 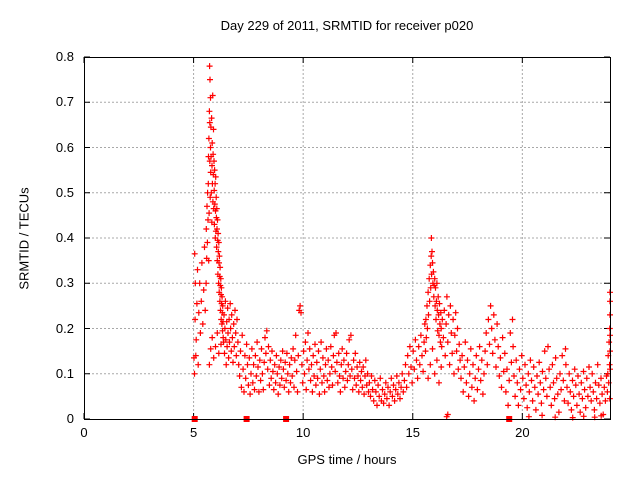 I want to click on y-tick-label: 0.4, so click(x=64, y=237).